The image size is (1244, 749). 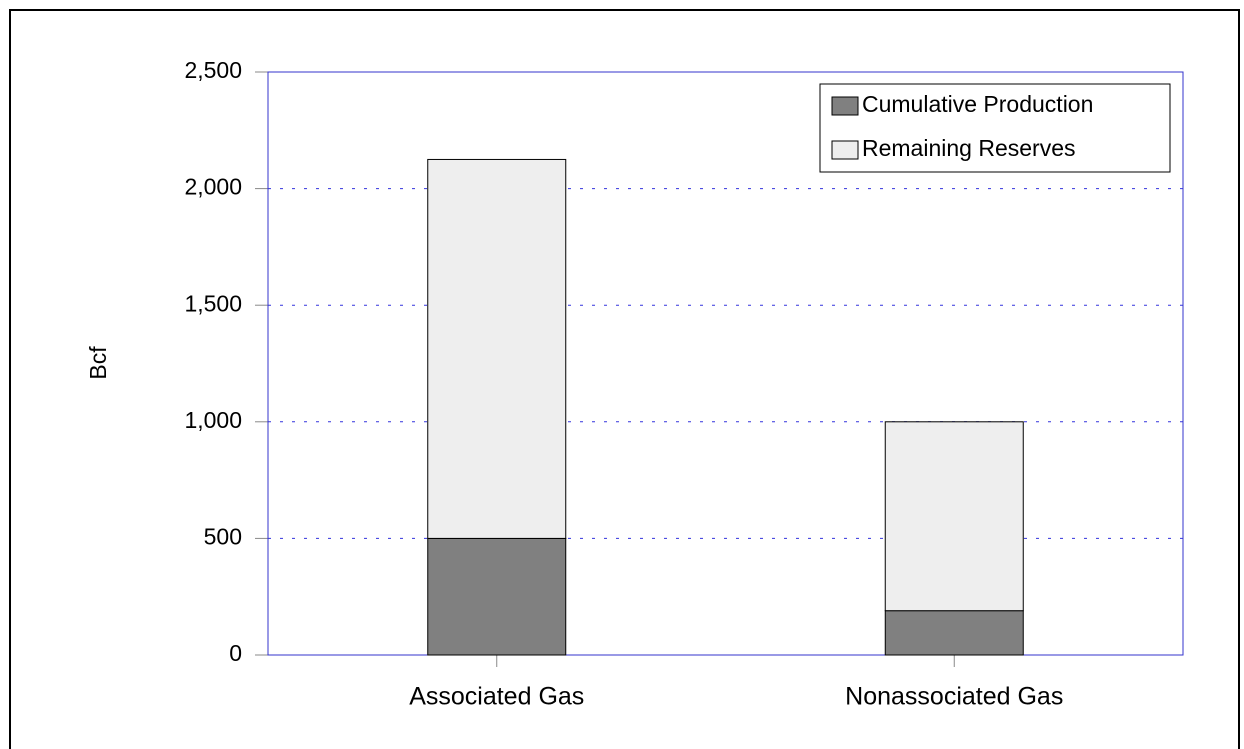 What do you see at coordinates (213, 420) in the screenshot?
I see `y-tick-label: 1,000` at bounding box center [213, 420].